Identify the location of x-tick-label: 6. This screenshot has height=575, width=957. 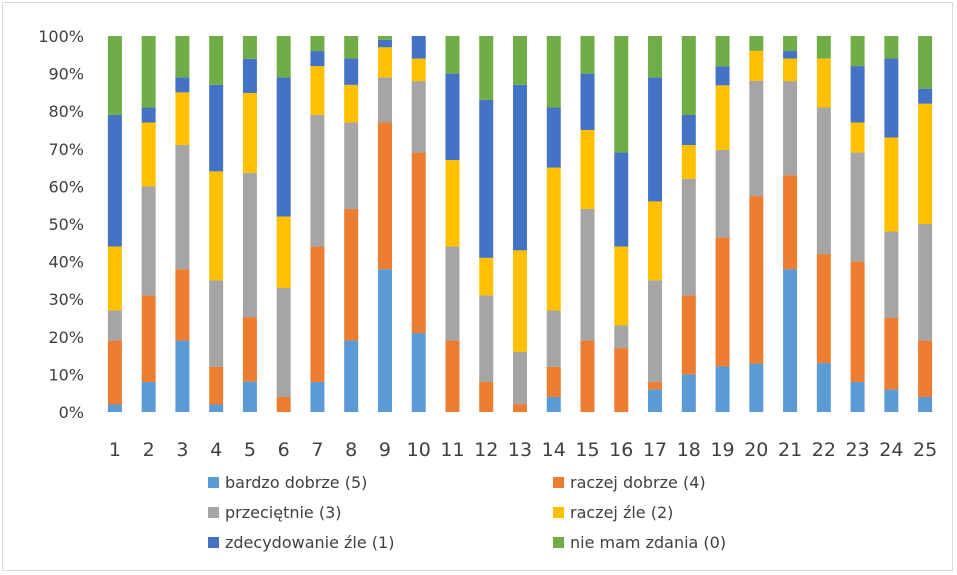
(284, 450).